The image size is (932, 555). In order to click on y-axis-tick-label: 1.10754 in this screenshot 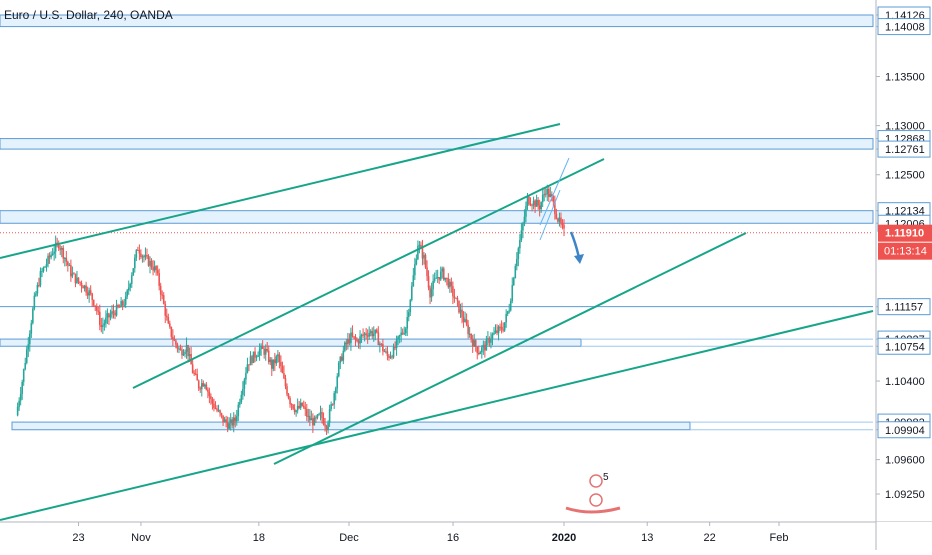, I will do `click(905, 347)`.